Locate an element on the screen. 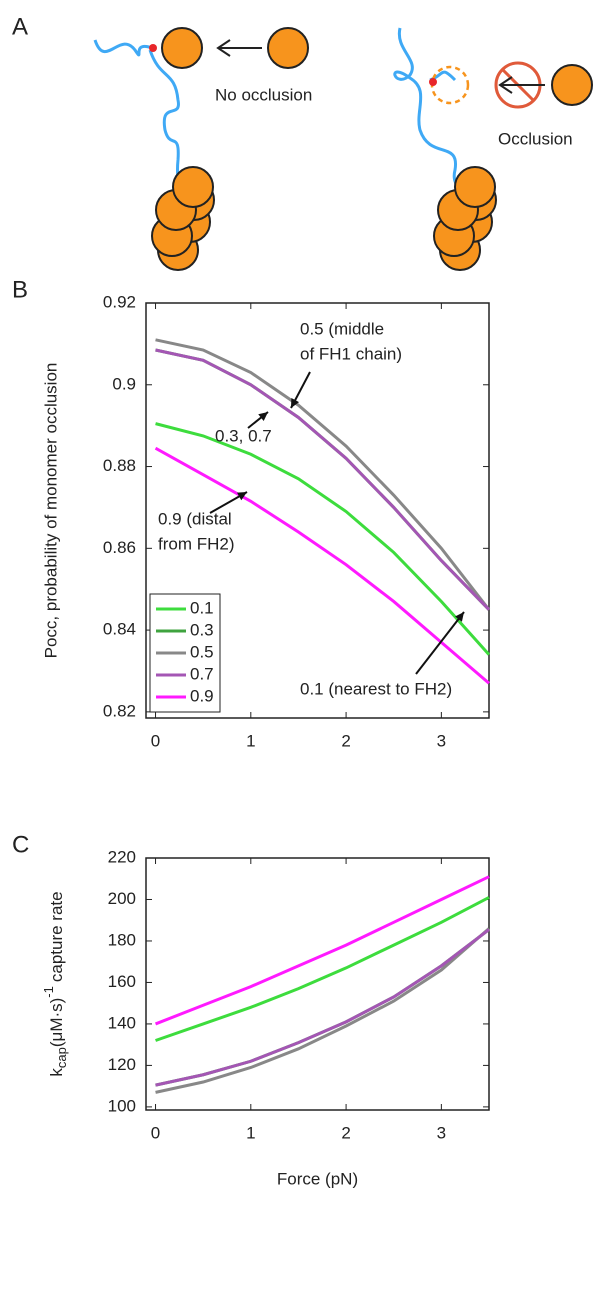 The width and height of the screenshot is (597, 1300). plot-frame is located at coordinates (317, 984).